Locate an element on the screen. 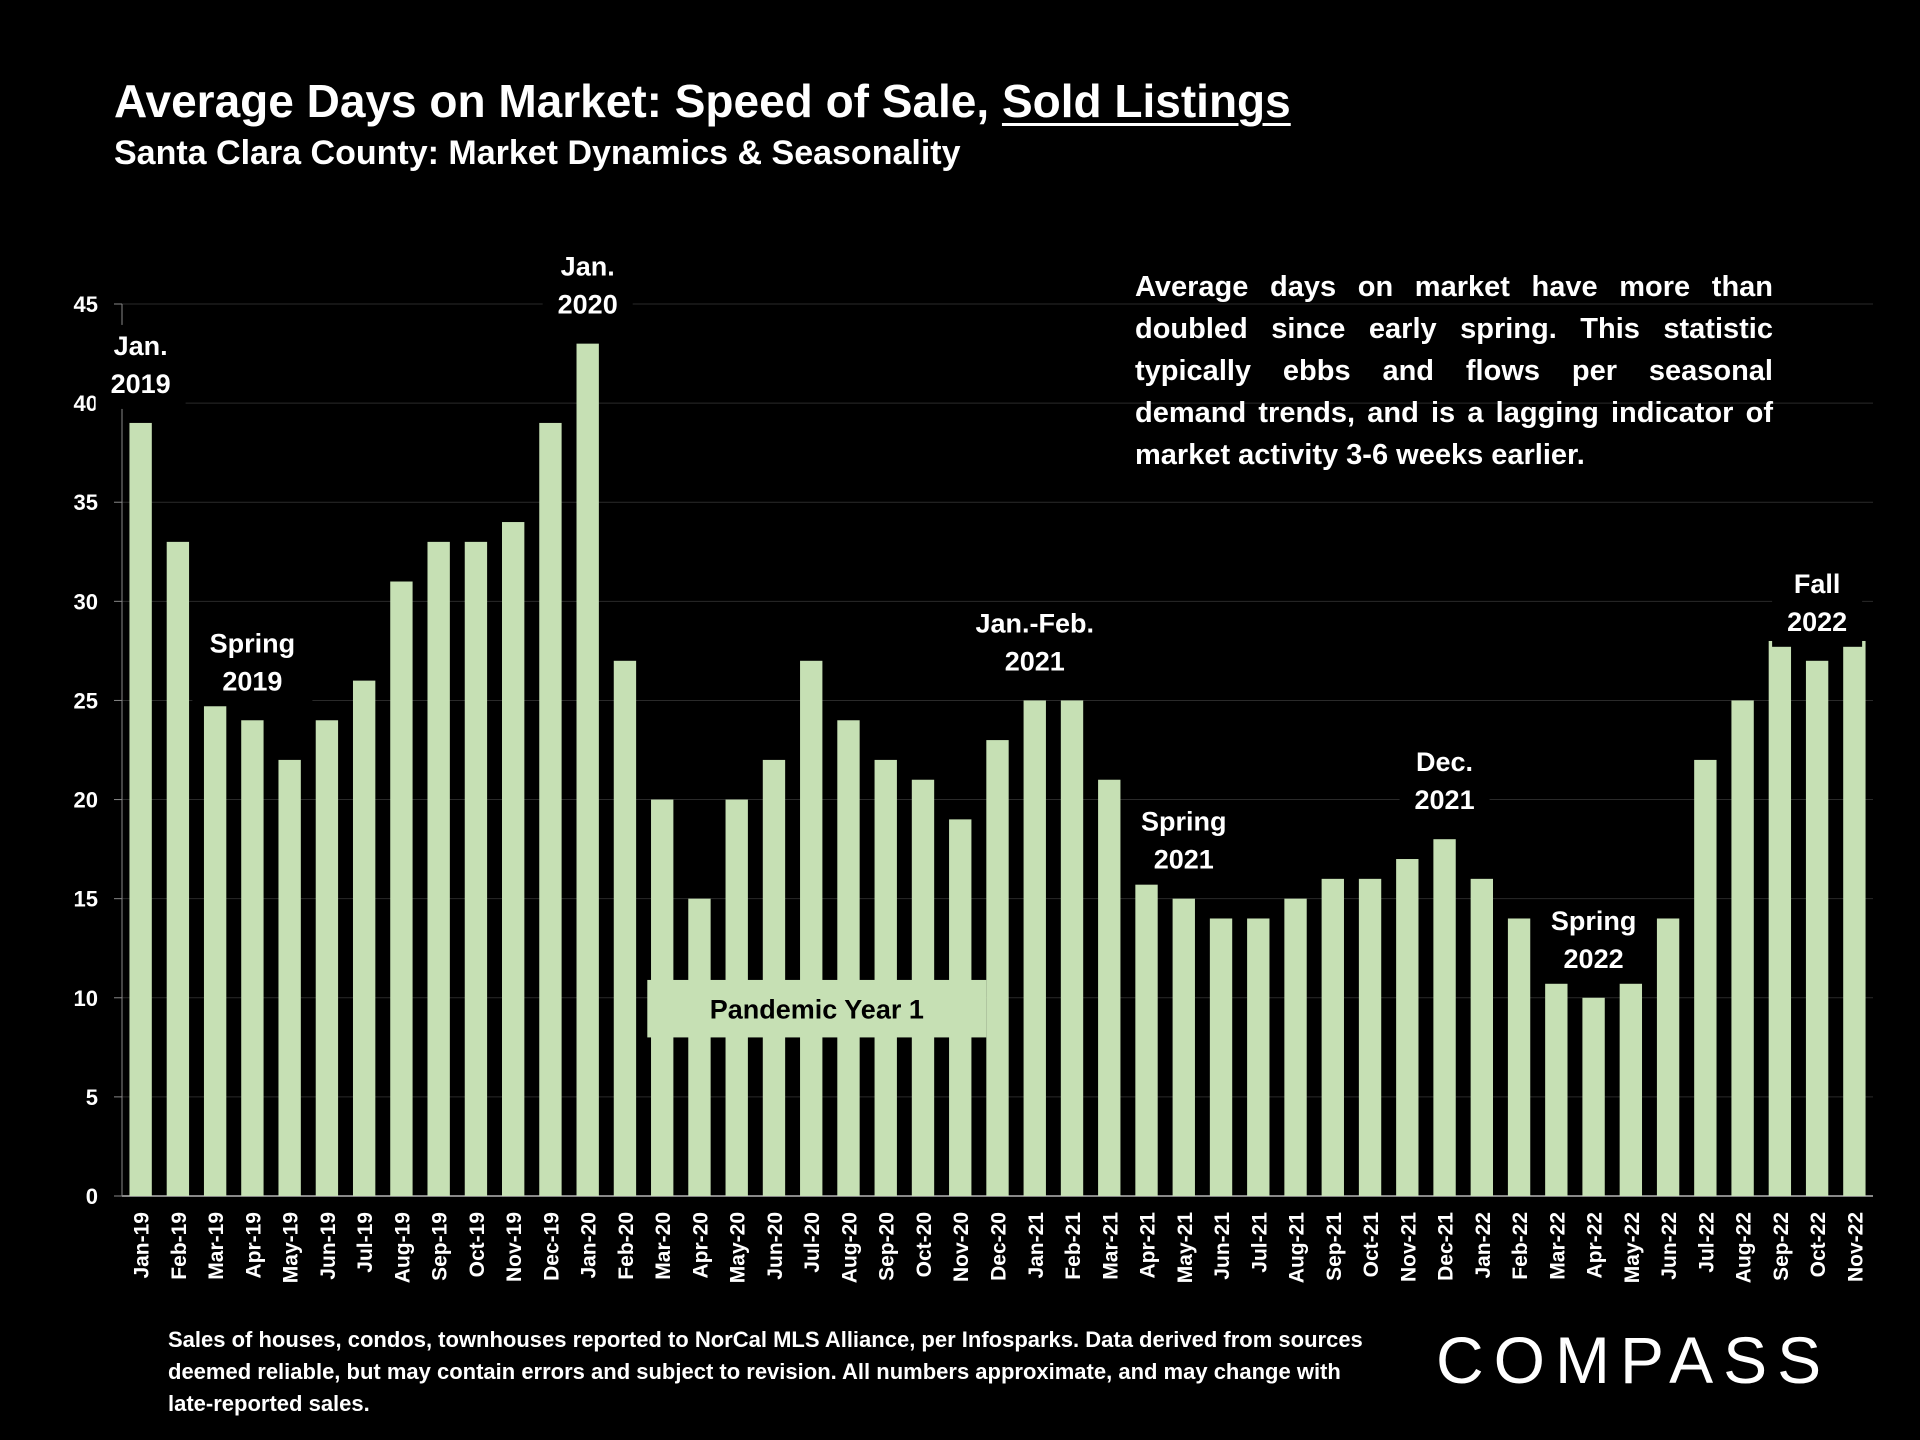 Image resolution: width=1920 pixels, height=1440 pixels. x-tick-label: Jun-21 is located at coordinates (1222, 1246).